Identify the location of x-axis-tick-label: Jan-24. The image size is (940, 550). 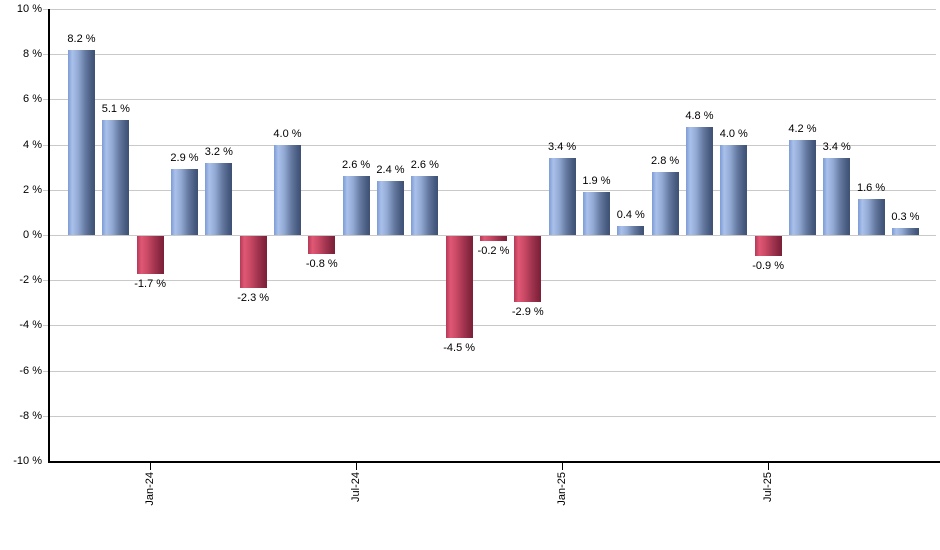
(150, 489).